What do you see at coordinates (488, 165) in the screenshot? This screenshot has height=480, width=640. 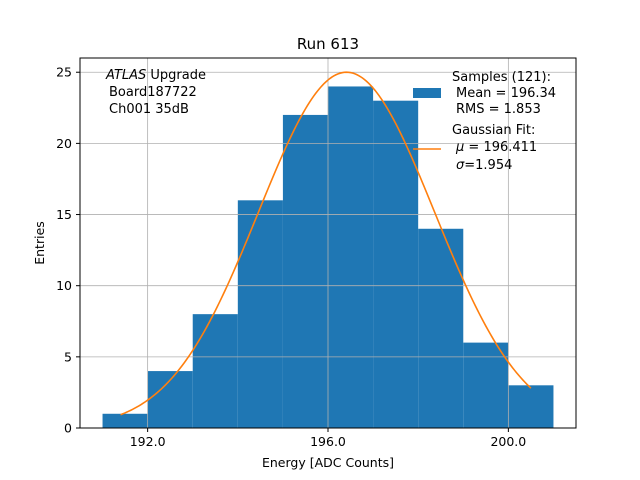 I see `legend-sigma-value: =1.954` at bounding box center [488, 165].